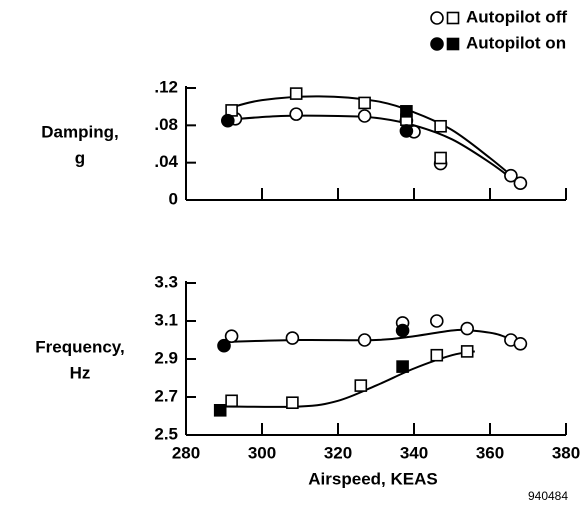 This screenshot has height=506, width=585. What do you see at coordinates (166, 395) in the screenshot?
I see `y-tick-label: 2.7` at bounding box center [166, 395].